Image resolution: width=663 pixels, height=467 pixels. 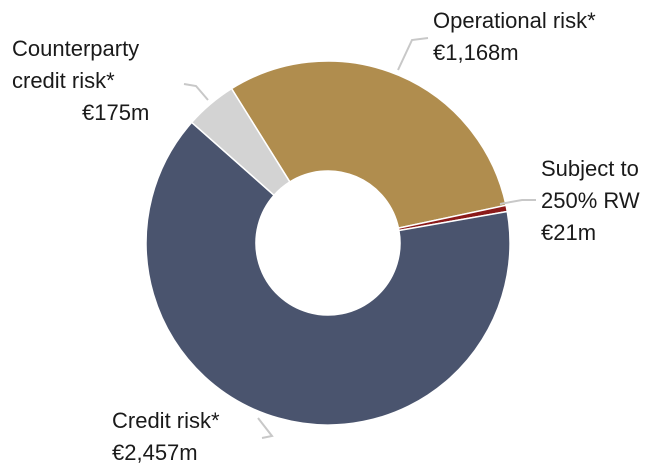 I want to click on donut-slice, so click(x=240, y=142).